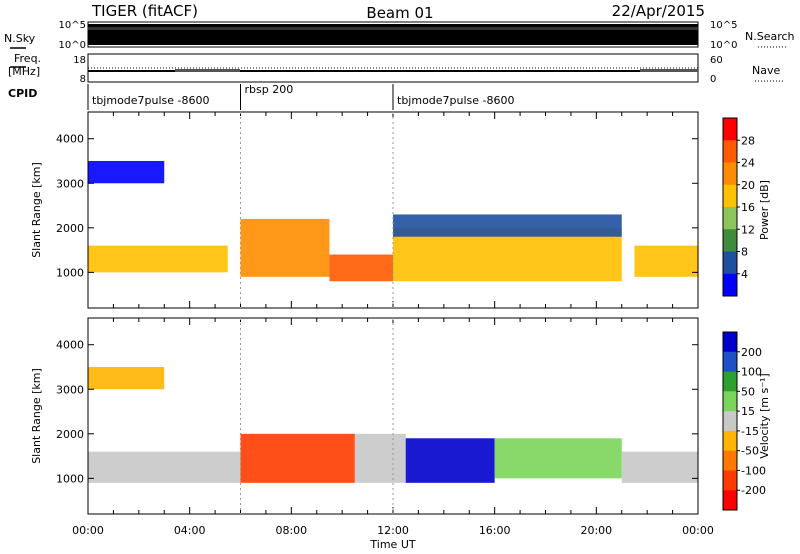  What do you see at coordinates (70, 139) in the screenshot?
I see `power-ytick-label: 4000` at bounding box center [70, 139].